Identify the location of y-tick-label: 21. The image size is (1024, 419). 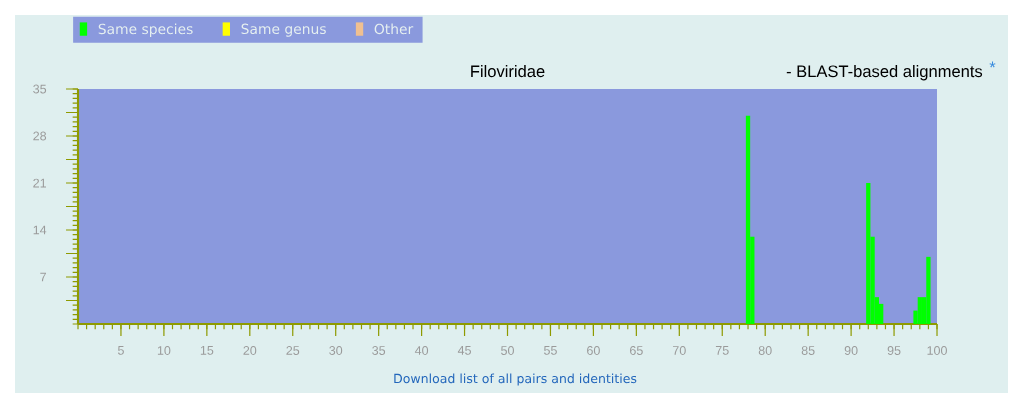
(40, 183).